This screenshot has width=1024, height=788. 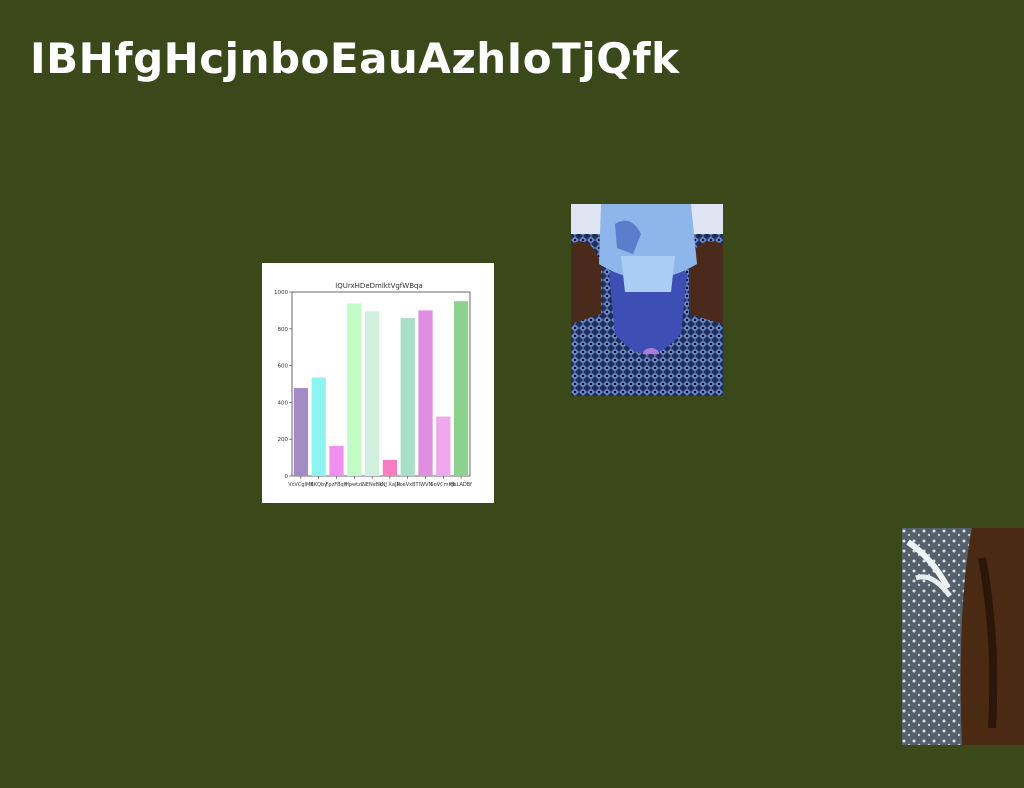 I want to click on x-tick-label: BKQby, so click(x=318, y=485).